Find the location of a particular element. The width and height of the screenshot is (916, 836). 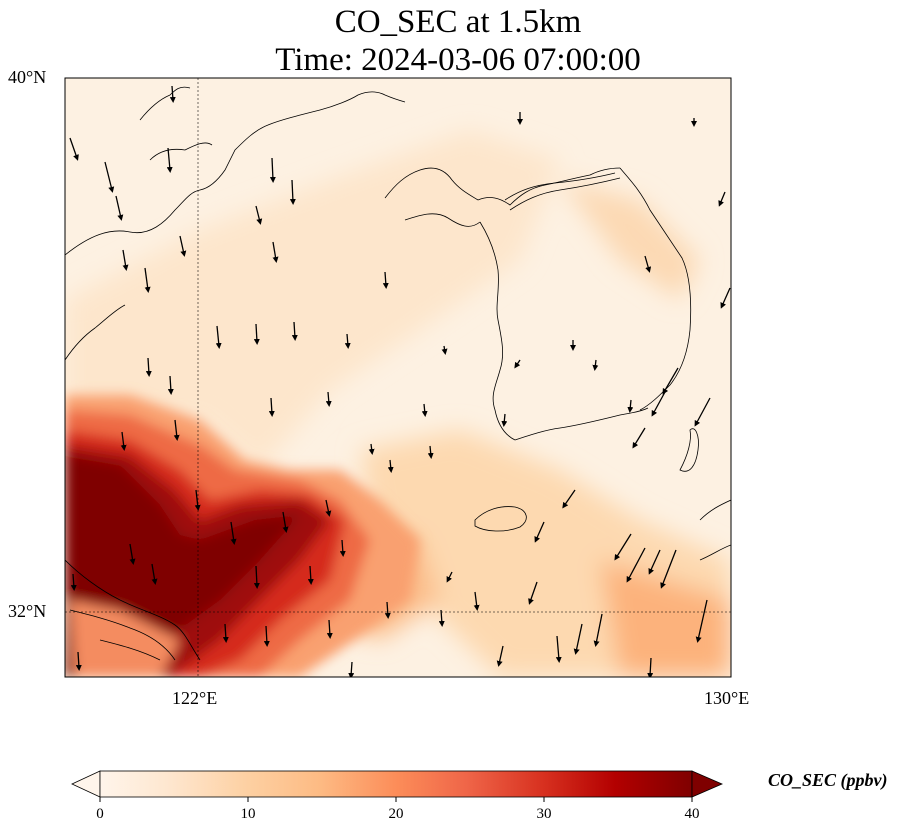

colorbar-extend-min is located at coordinates (86, 784).